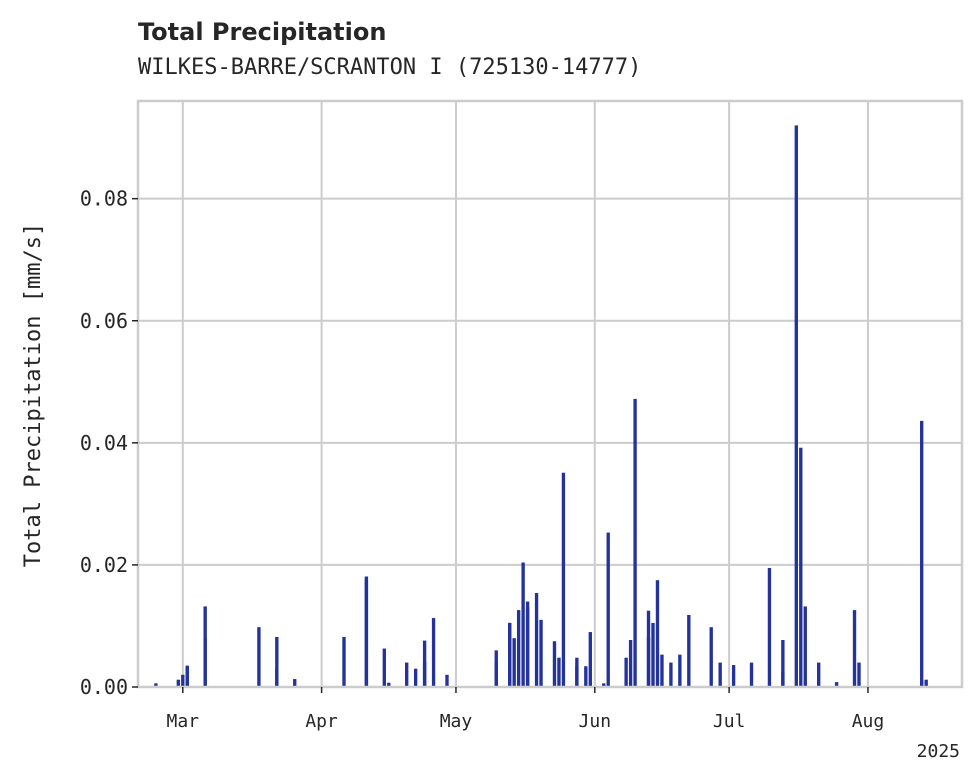 This screenshot has height=783, width=980. What do you see at coordinates (729, 721) in the screenshot?
I see `x-tick-label: Jul` at bounding box center [729, 721].